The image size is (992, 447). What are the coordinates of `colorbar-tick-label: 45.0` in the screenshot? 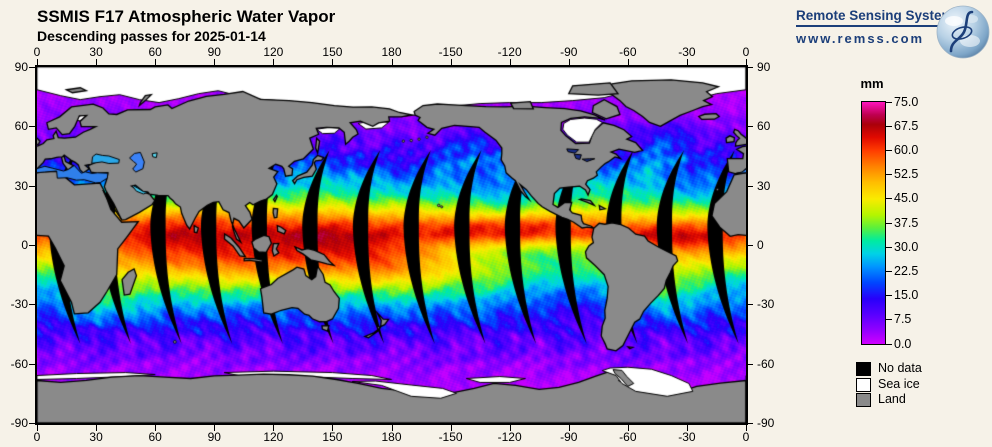 It's located at (906, 198).